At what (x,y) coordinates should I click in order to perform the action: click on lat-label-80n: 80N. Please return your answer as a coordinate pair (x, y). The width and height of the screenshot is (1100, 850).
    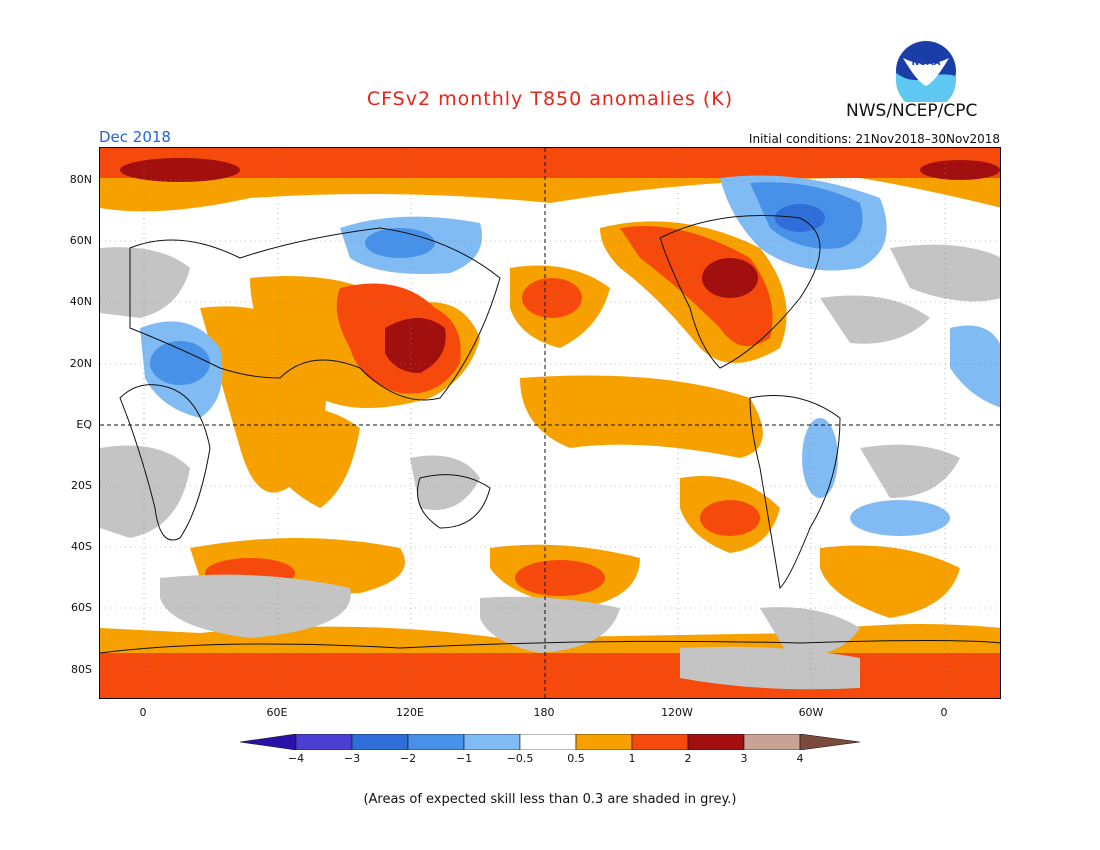
    Looking at the image, I should click on (80, 179).